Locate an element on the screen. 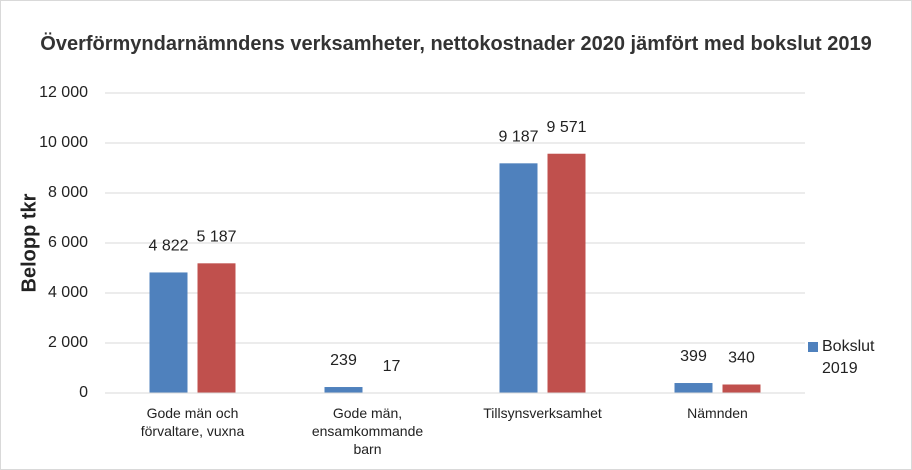 This screenshot has height=470, width=912. data-label: 4 822 is located at coordinates (168, 246).